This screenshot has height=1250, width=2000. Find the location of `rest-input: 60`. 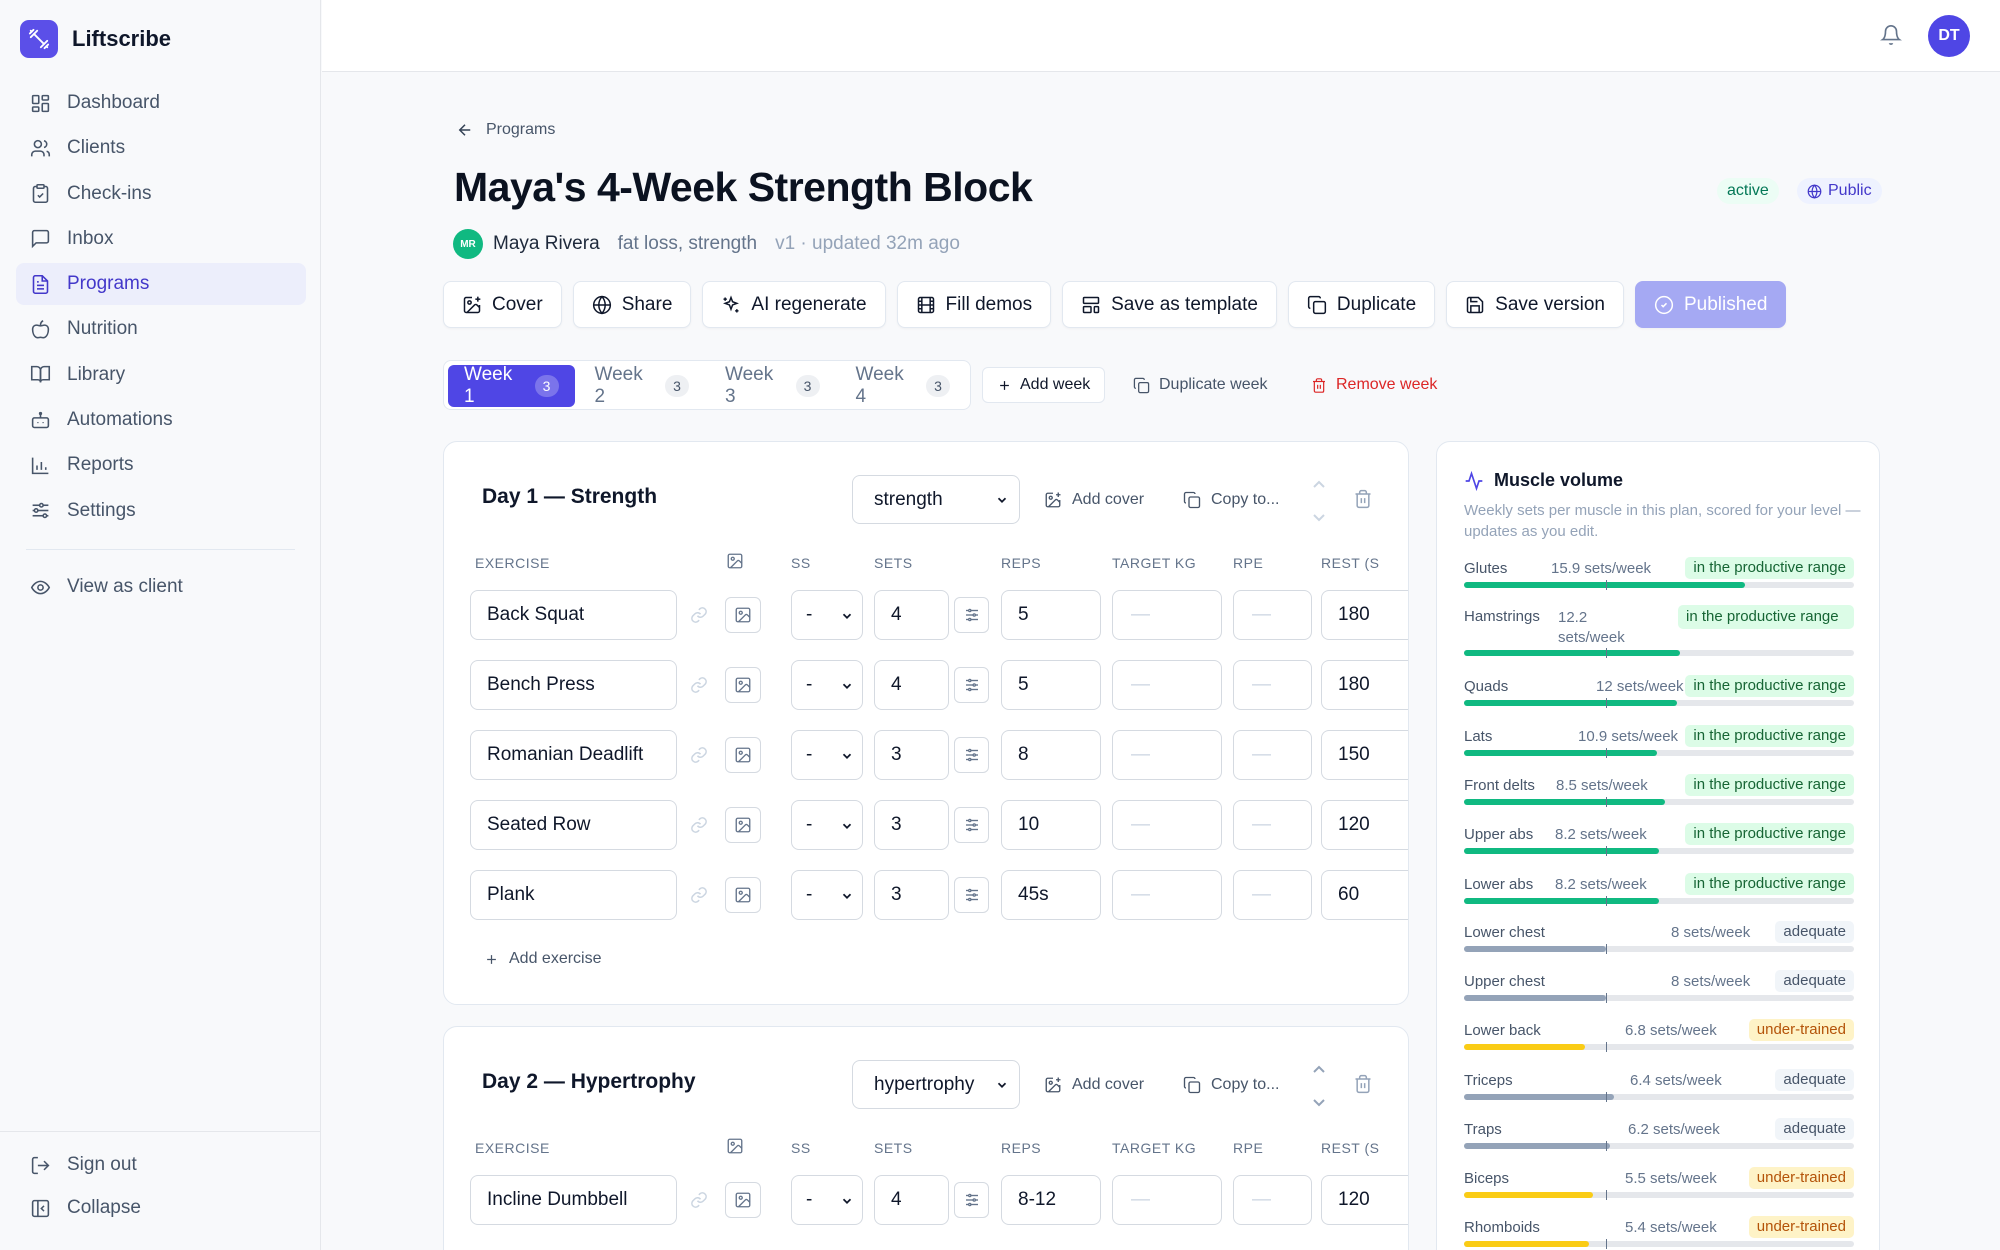

rest-input: 60 is located at coordinates (1364, 895).